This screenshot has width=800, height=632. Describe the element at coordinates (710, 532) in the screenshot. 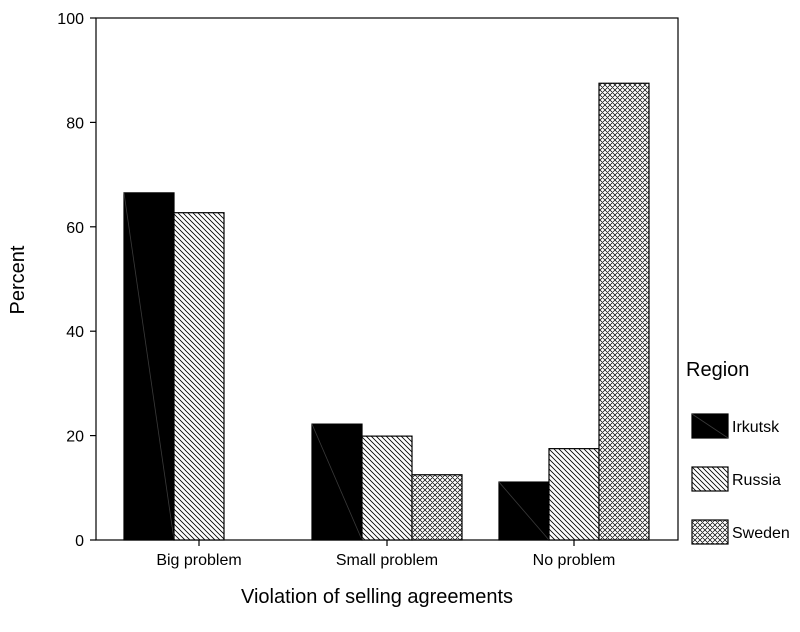

I see `legend-swatch-sweden` at that location.